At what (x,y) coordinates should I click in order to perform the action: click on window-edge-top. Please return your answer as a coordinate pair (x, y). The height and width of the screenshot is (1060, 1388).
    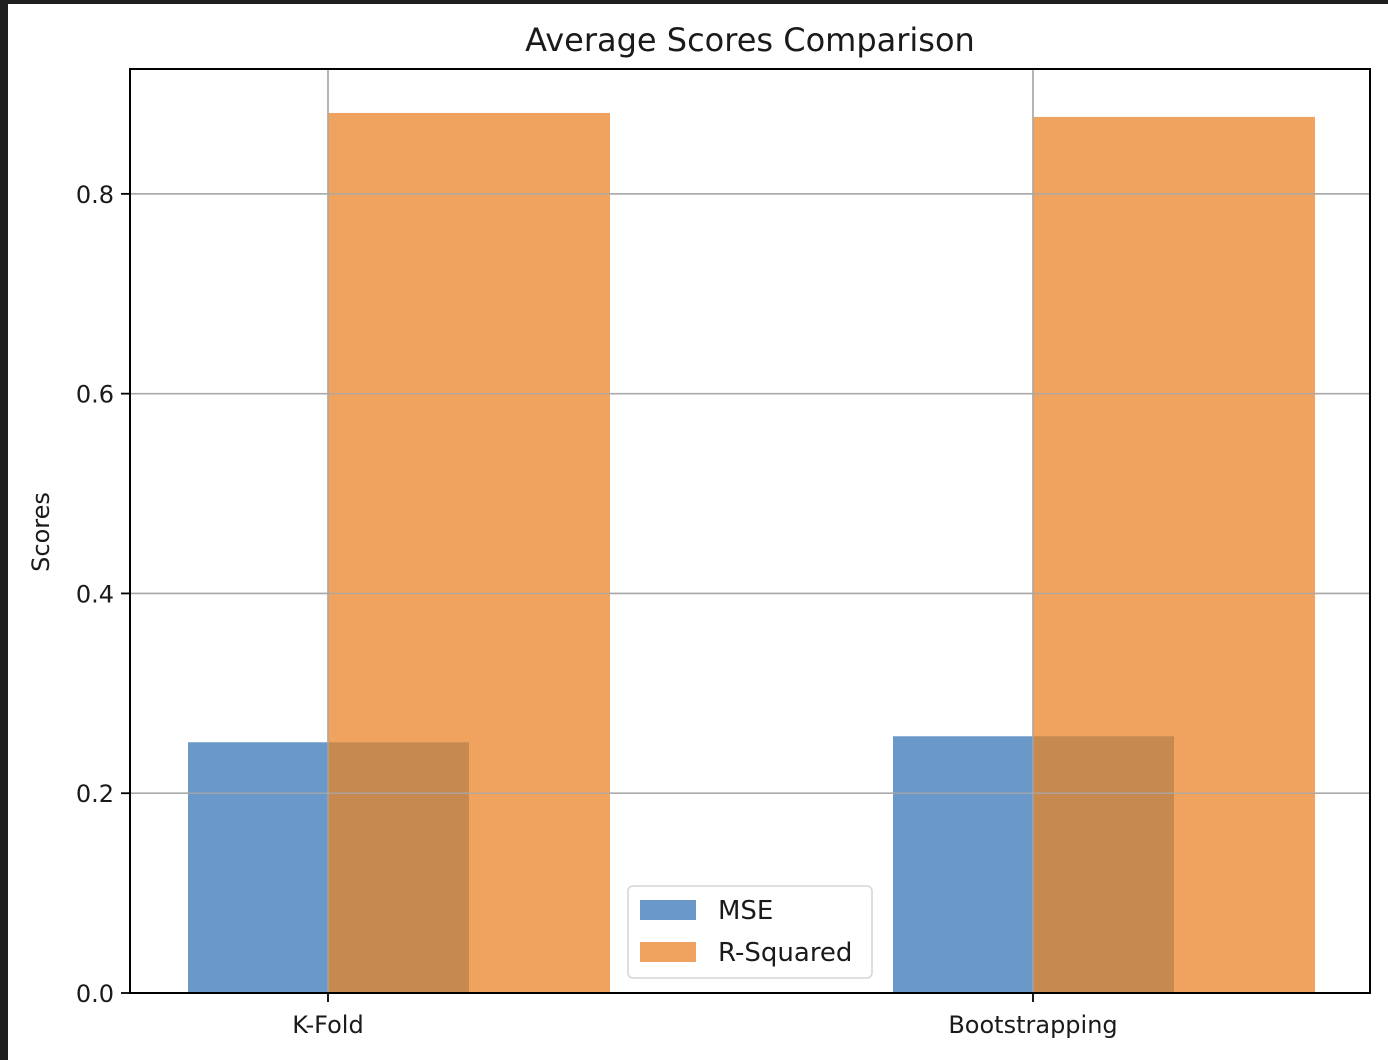
    Looking at the image, I should click on (694, 2).